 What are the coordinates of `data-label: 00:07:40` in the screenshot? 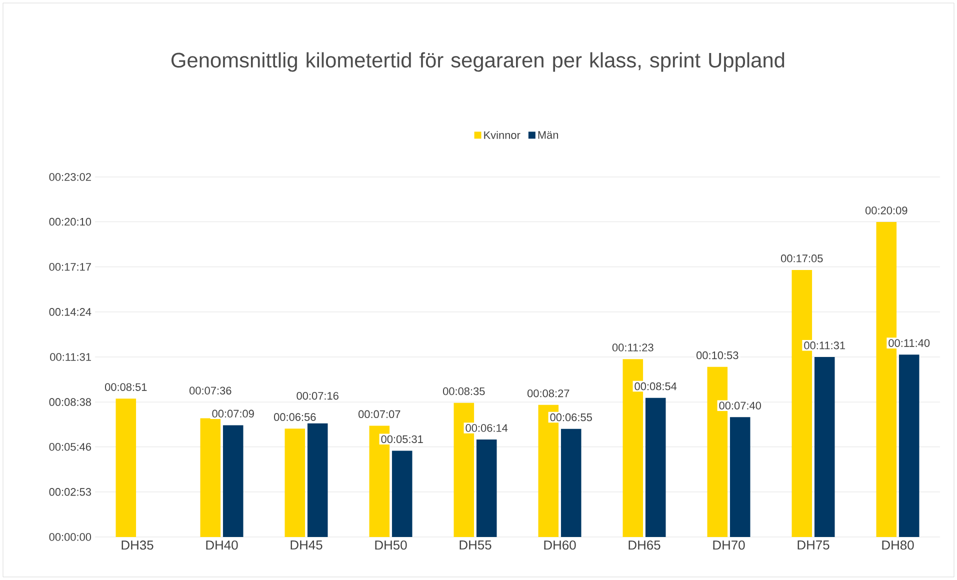 It's located at (740, 406).